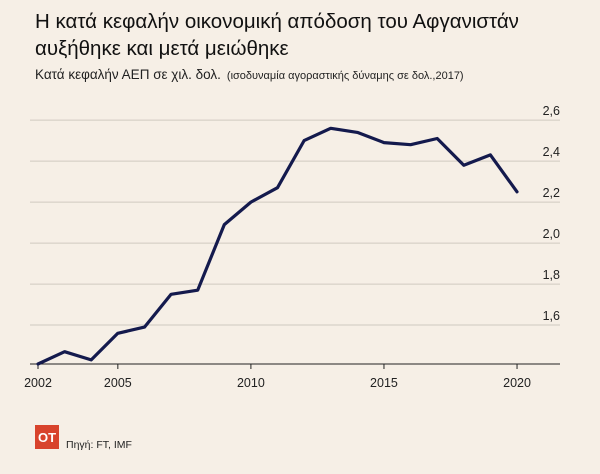  I want to click on source-note: Πηγή: FT, IMF, so click(99, 445).